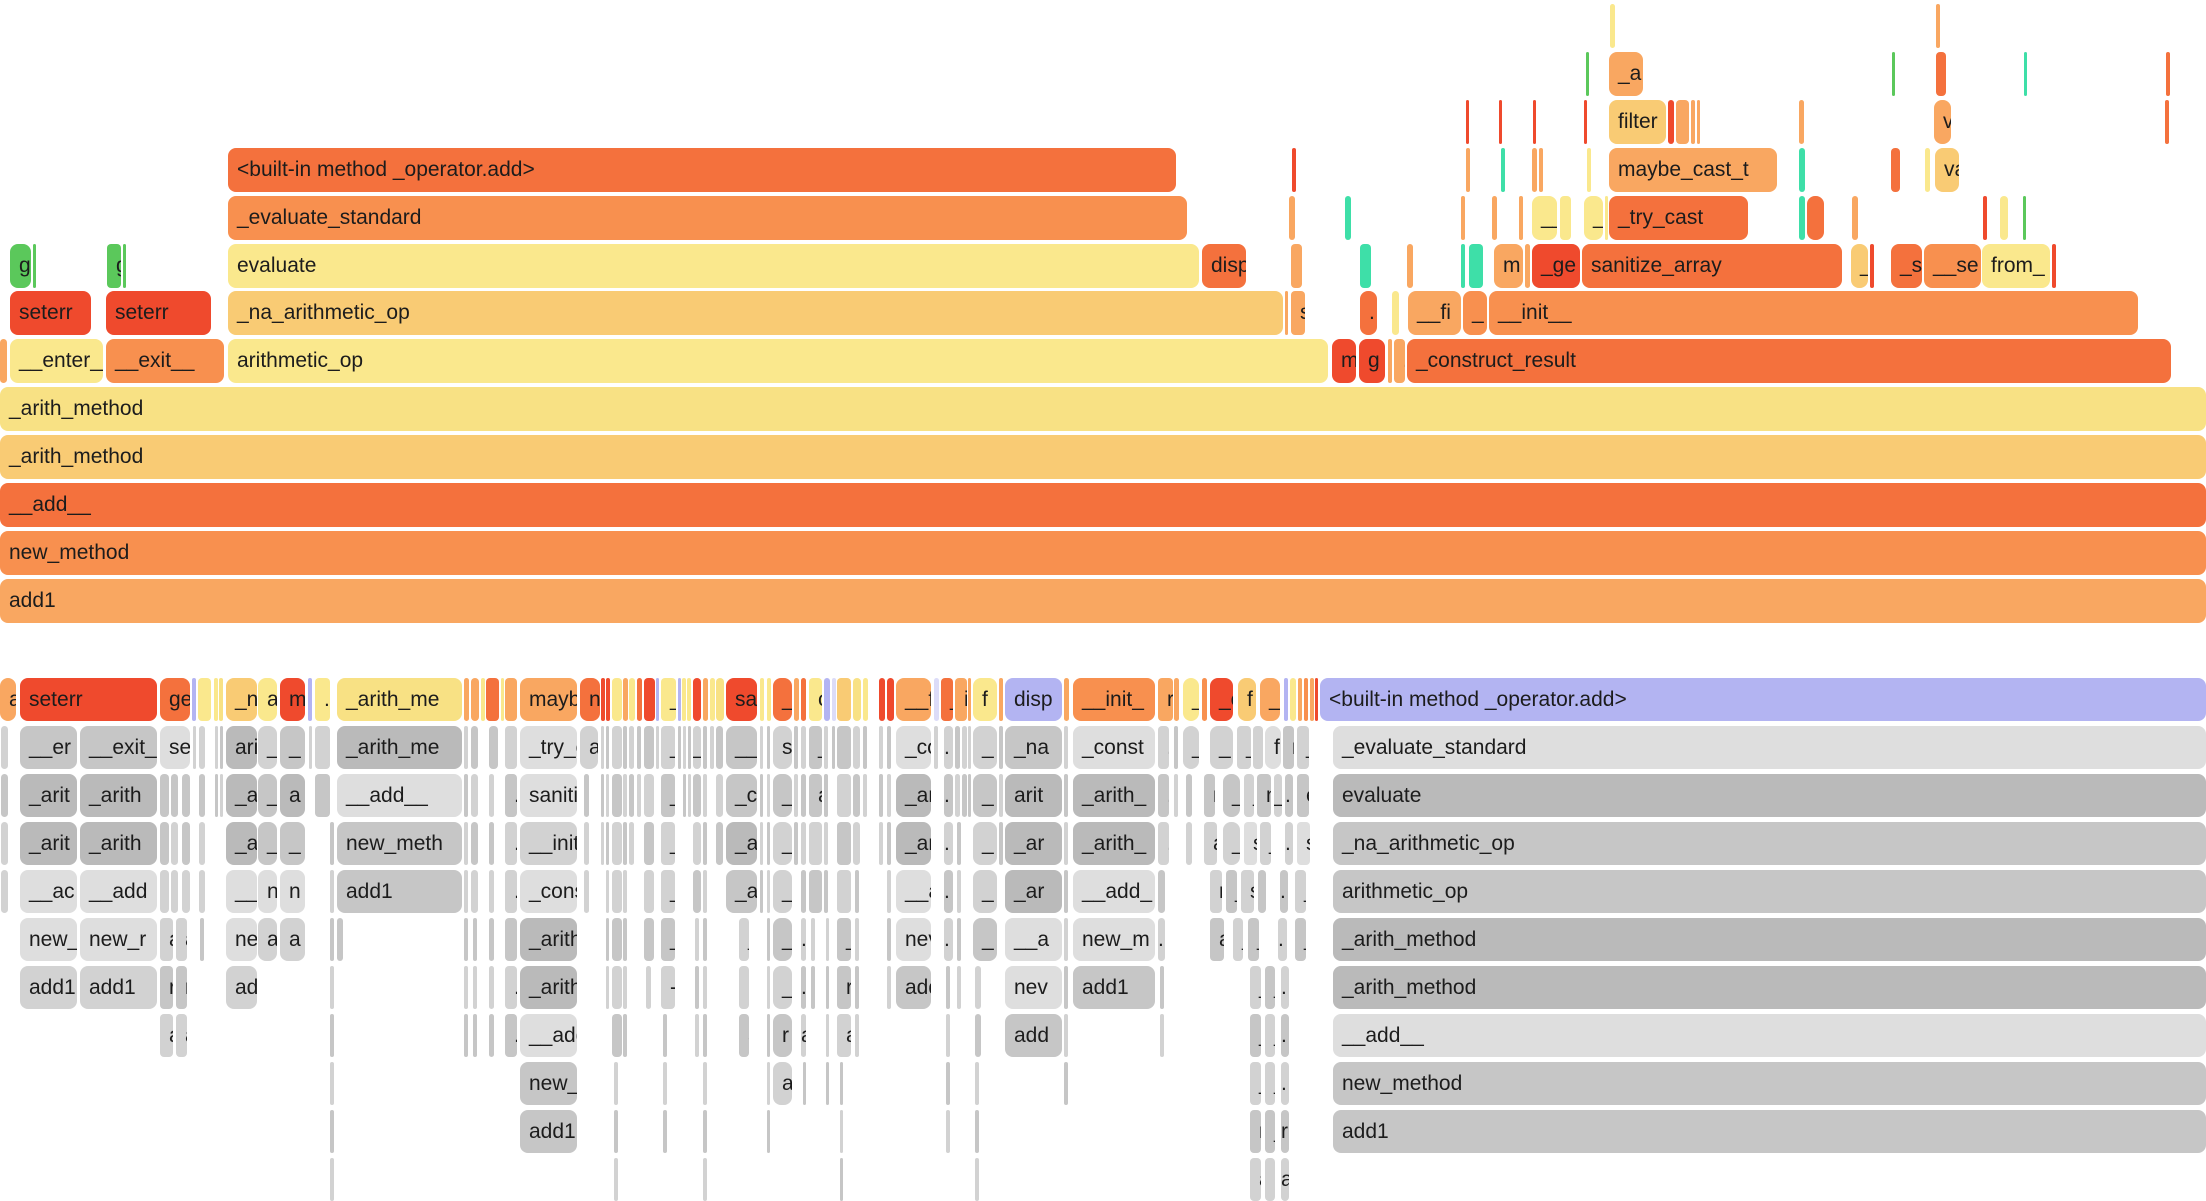 Image resolution: width=2206 pixels, height=1201 pixels. What do you see at coordinates (913, 891) in the screenshot?
I see `frame-__a: __a` at bounding box center [913, 891].